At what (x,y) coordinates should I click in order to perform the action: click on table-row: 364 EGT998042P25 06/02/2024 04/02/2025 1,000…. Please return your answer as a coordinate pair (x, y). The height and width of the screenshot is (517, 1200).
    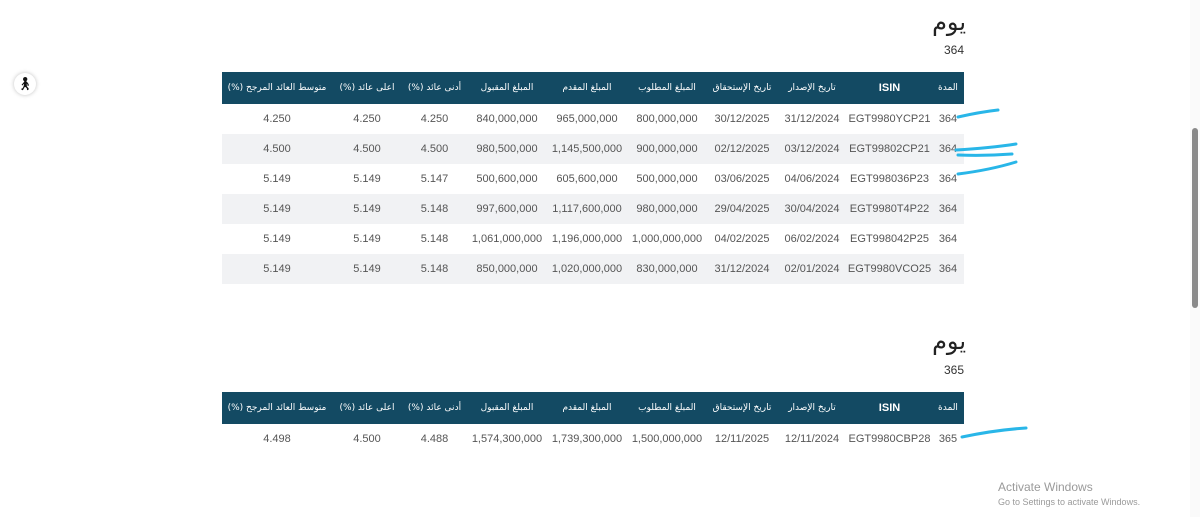
    Looking at the image, I should click on (593, 239).